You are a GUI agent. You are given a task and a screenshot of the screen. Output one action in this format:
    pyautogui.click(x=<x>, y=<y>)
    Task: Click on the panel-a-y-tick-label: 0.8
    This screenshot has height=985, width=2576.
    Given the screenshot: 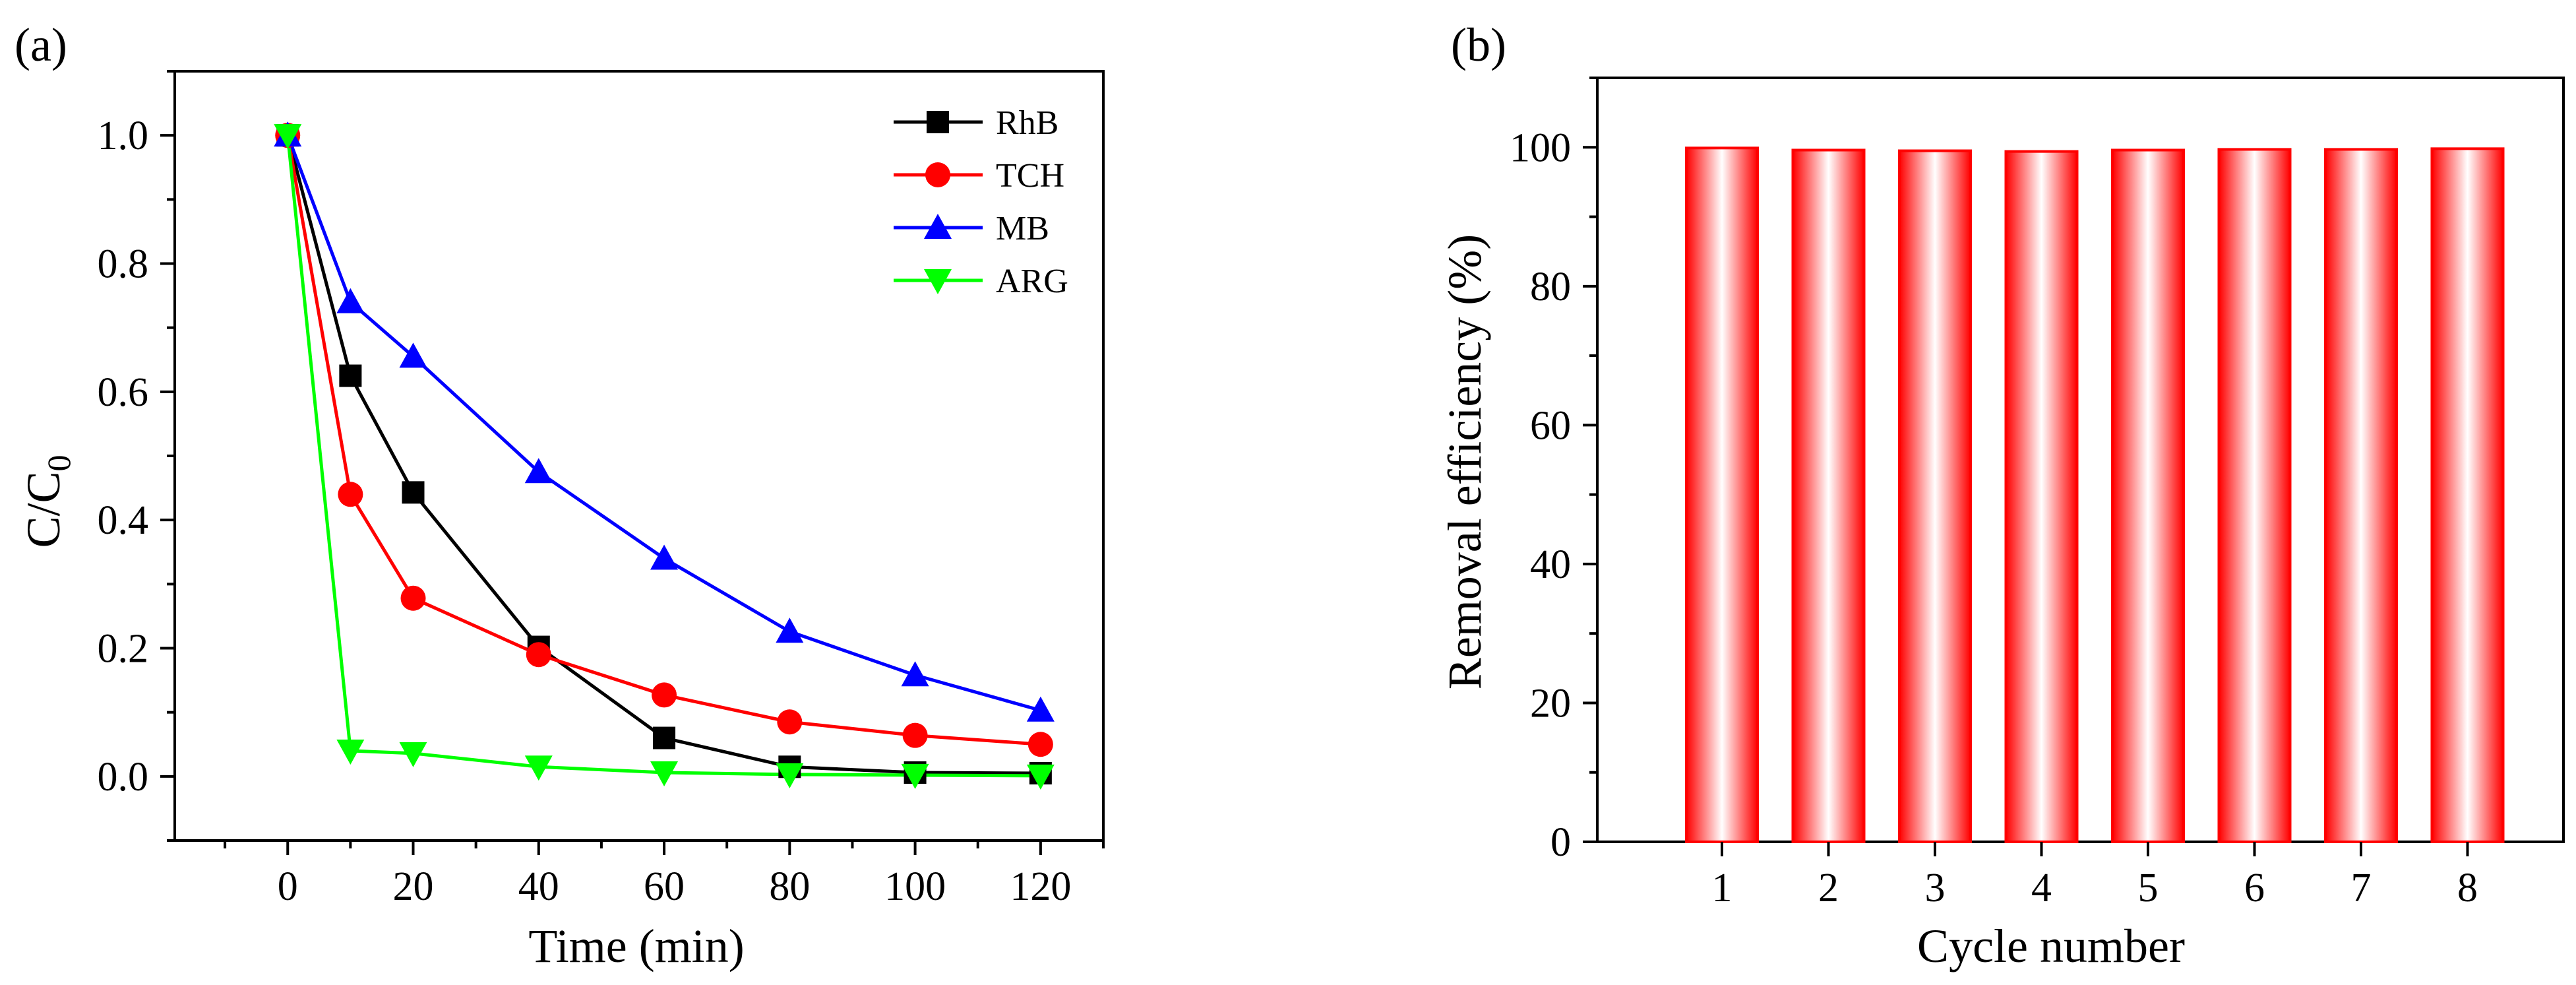 What is the action you would take?
    pyautogui.click(x=123, y=265)
    